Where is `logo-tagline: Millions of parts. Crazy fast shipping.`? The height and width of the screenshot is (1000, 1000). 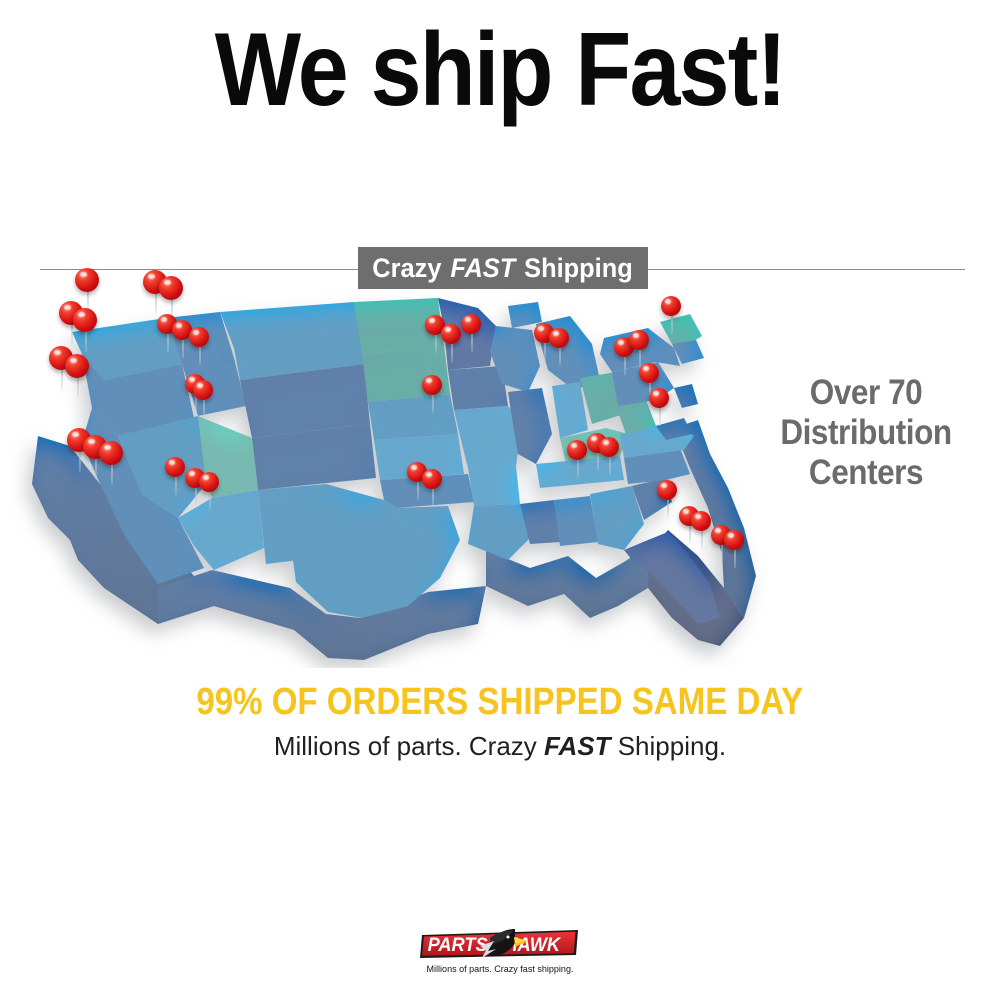
logo-tagline: Millions of parts. Crazy fast shipping. is located at coordinates (500, 969).